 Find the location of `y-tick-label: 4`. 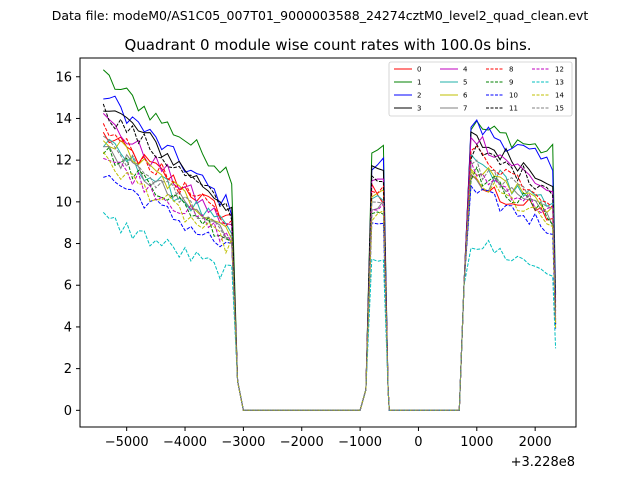

y-tick-label: 4 is located at coordinates (68, 327).